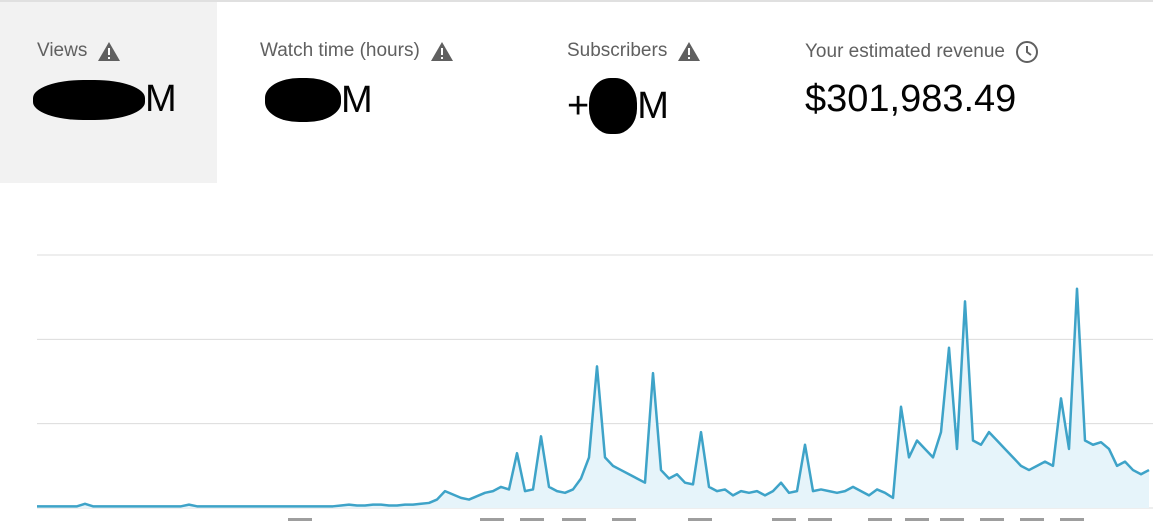 Image resolution: width=1153 pixels, height=521 pixels. I want to click on metric-value: + M, so click(618, 106).